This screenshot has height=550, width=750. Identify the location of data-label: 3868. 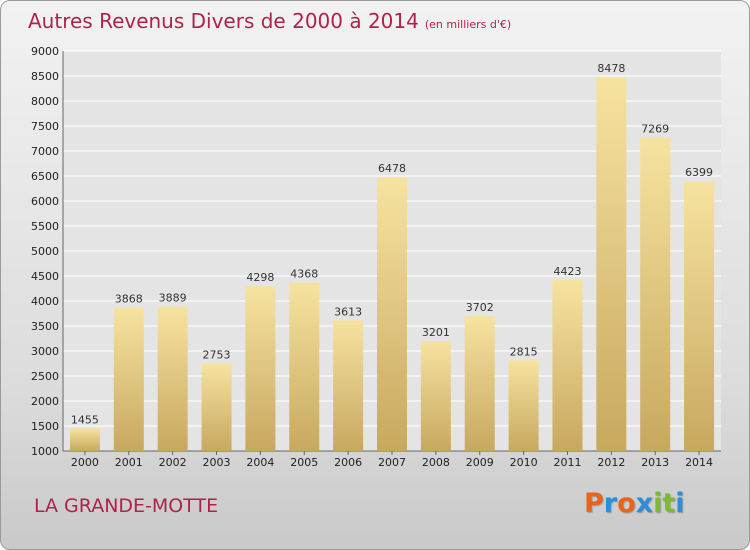
(129, 299).